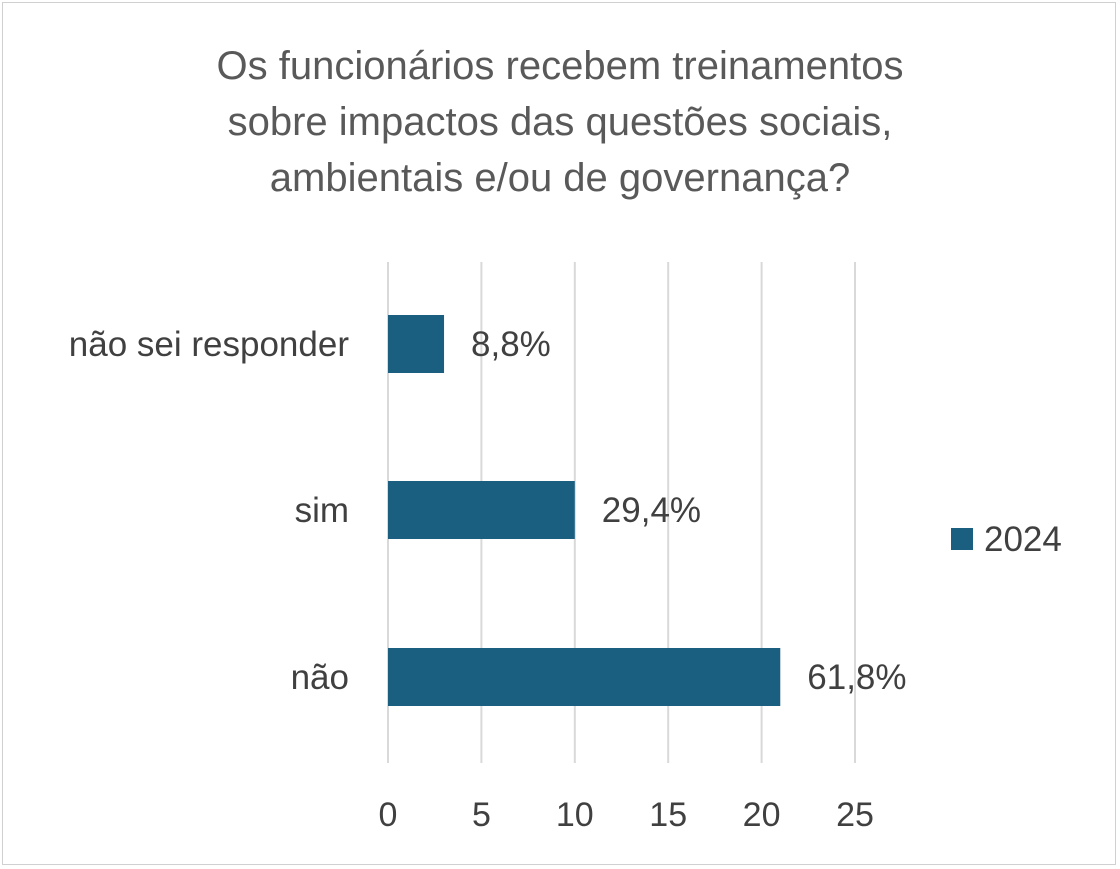 The image size is (1120, 869). What do you see at coordinates (388, 815) in the screenshot?
I see `x-tick-label-0: 0` at bounding box center [388, 815].